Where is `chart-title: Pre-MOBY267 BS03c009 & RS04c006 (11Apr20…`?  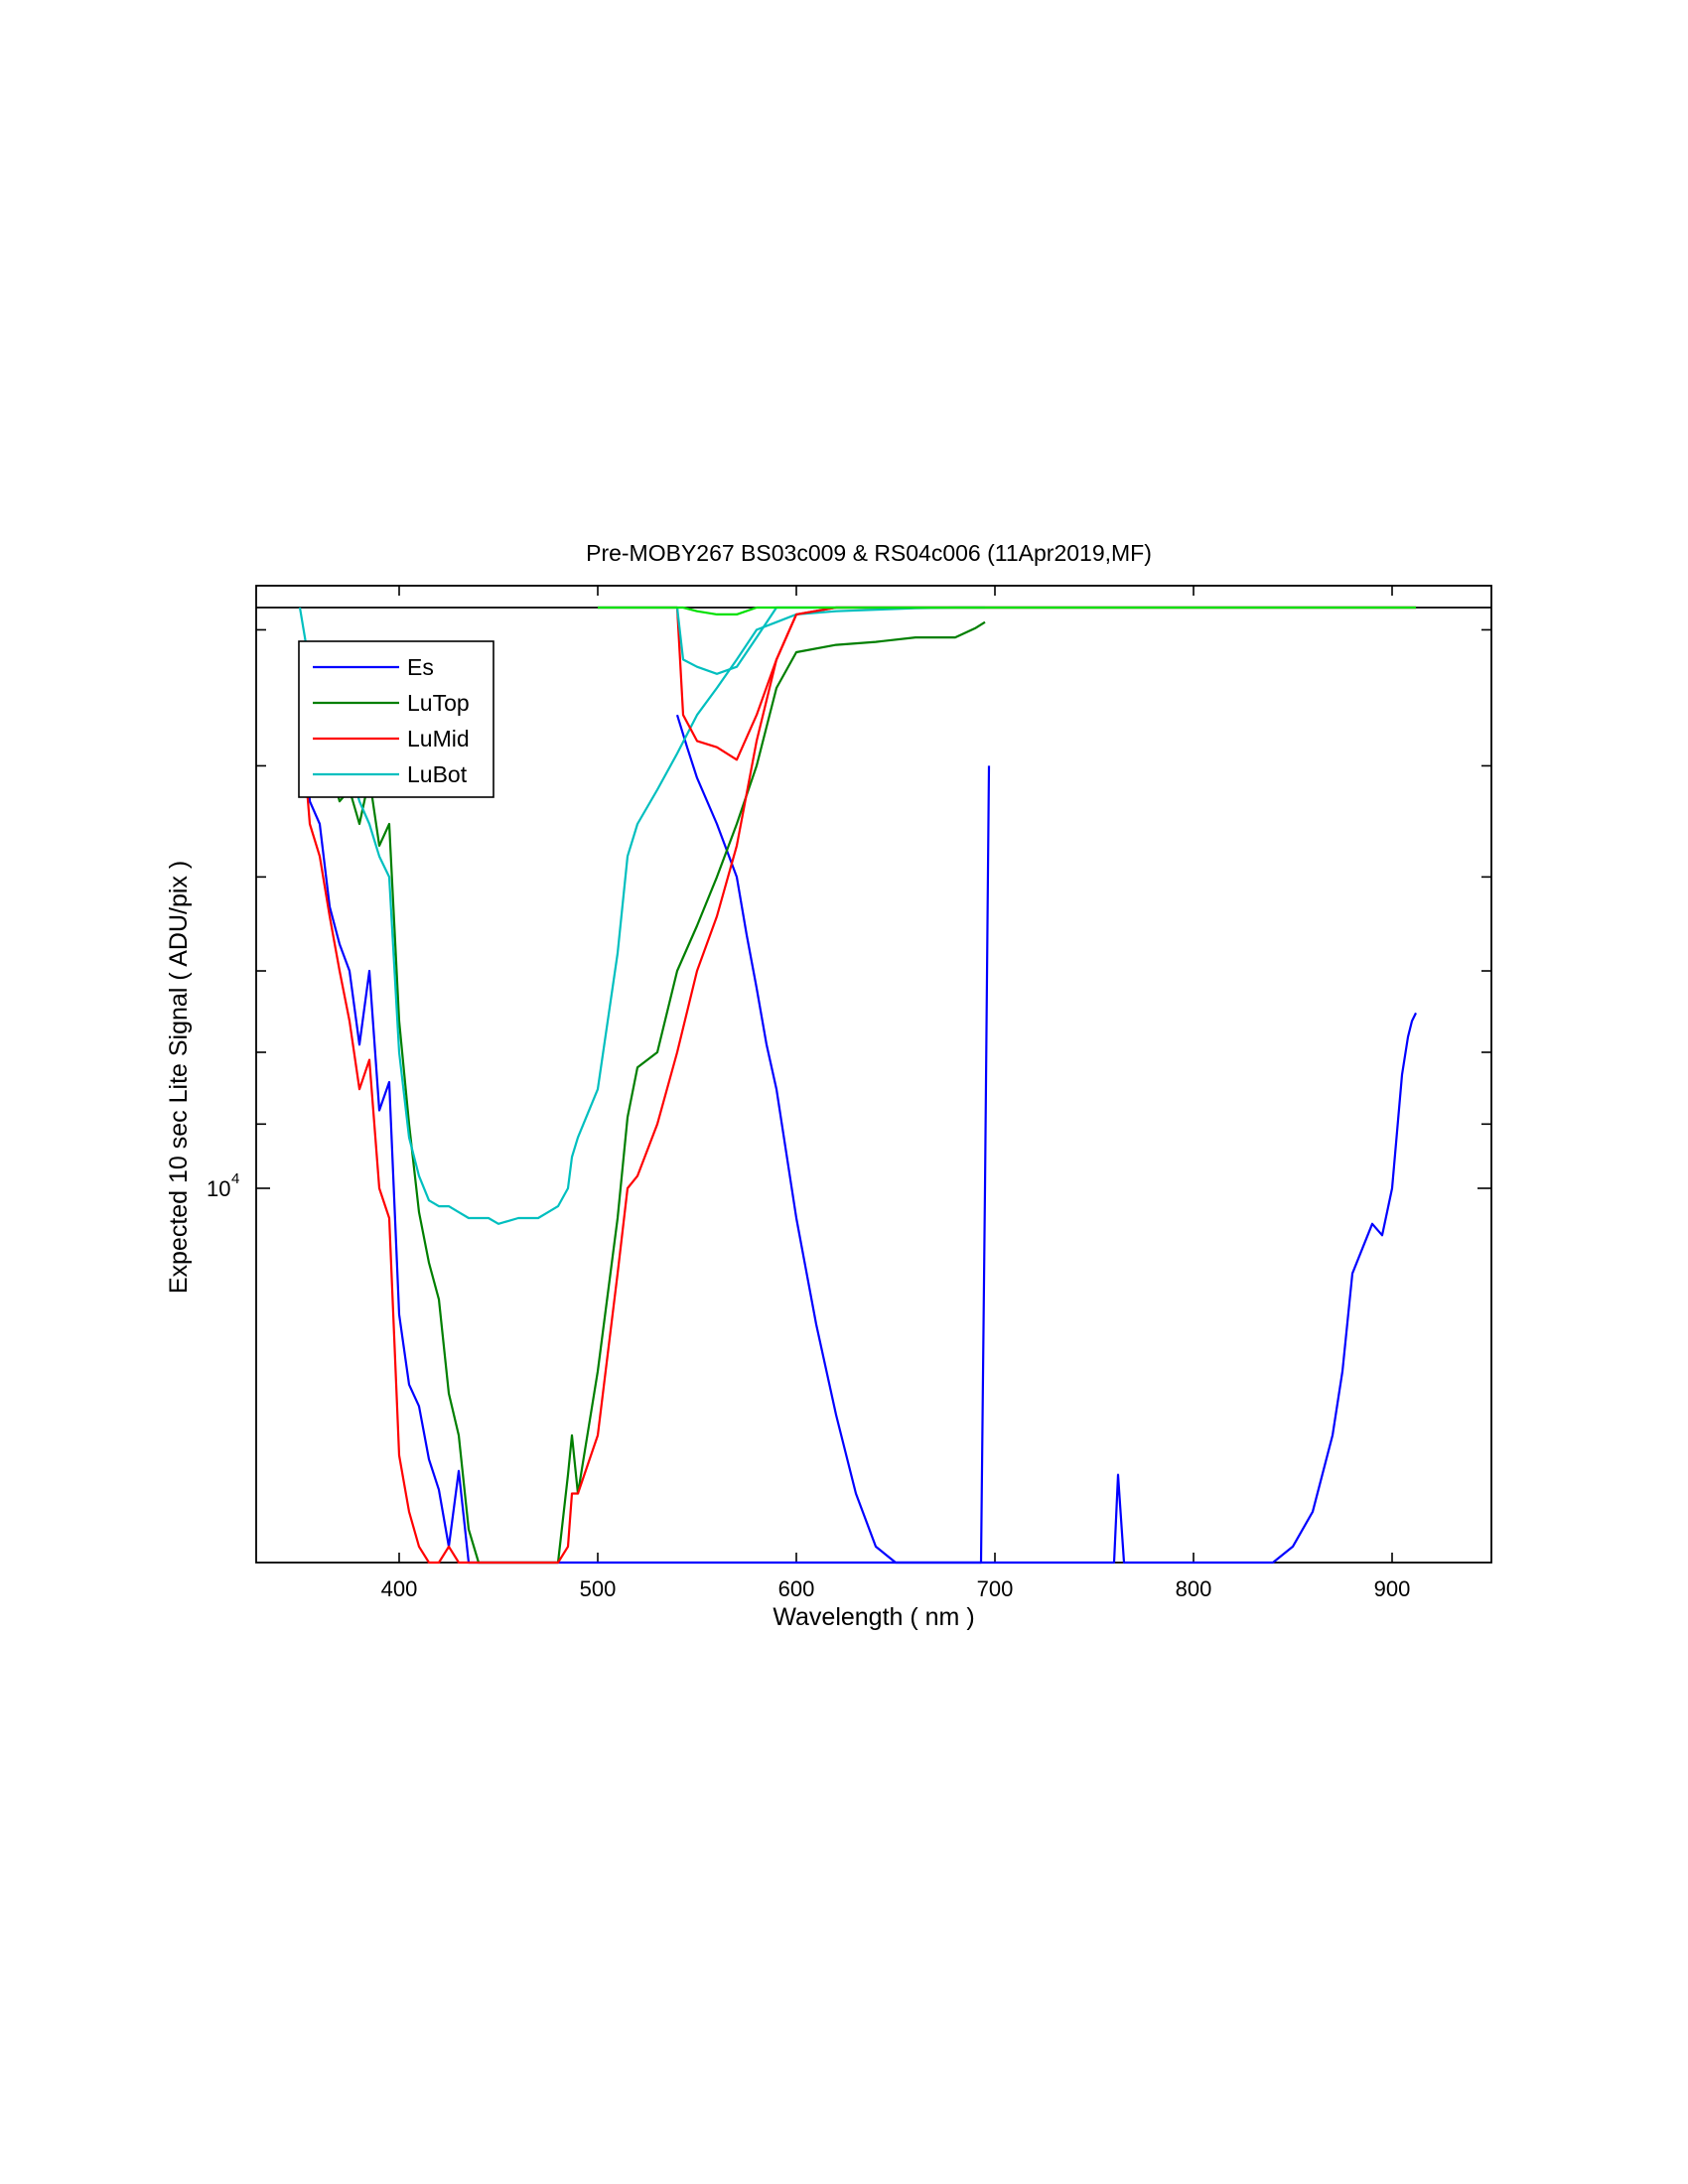 chart-title: Pre-MOBY267 BS03c009 & RS04c006 (11Apr20… is located at coordinates (869, 553).